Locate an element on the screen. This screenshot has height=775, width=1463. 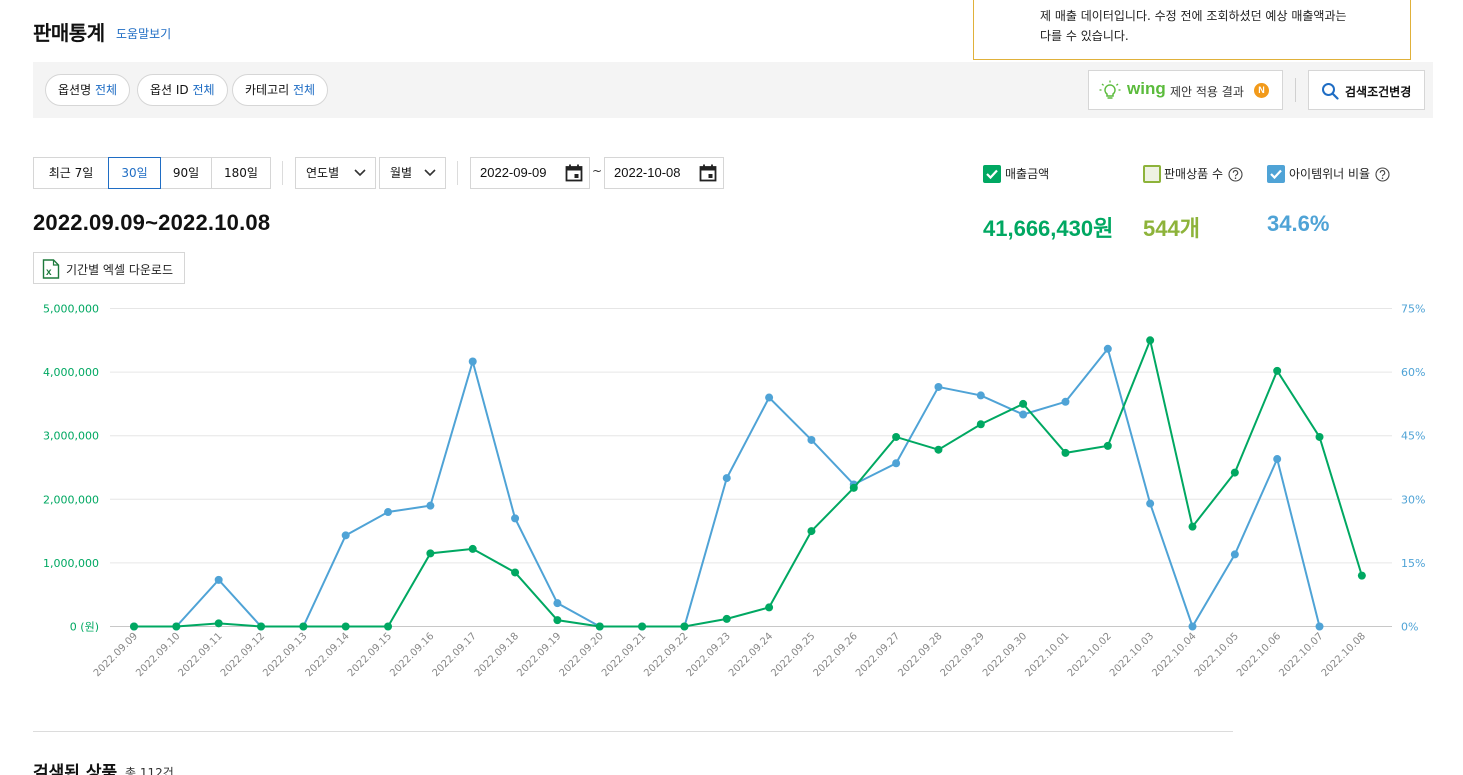
year-select: 연도별 is located at coordinates (335, 173).